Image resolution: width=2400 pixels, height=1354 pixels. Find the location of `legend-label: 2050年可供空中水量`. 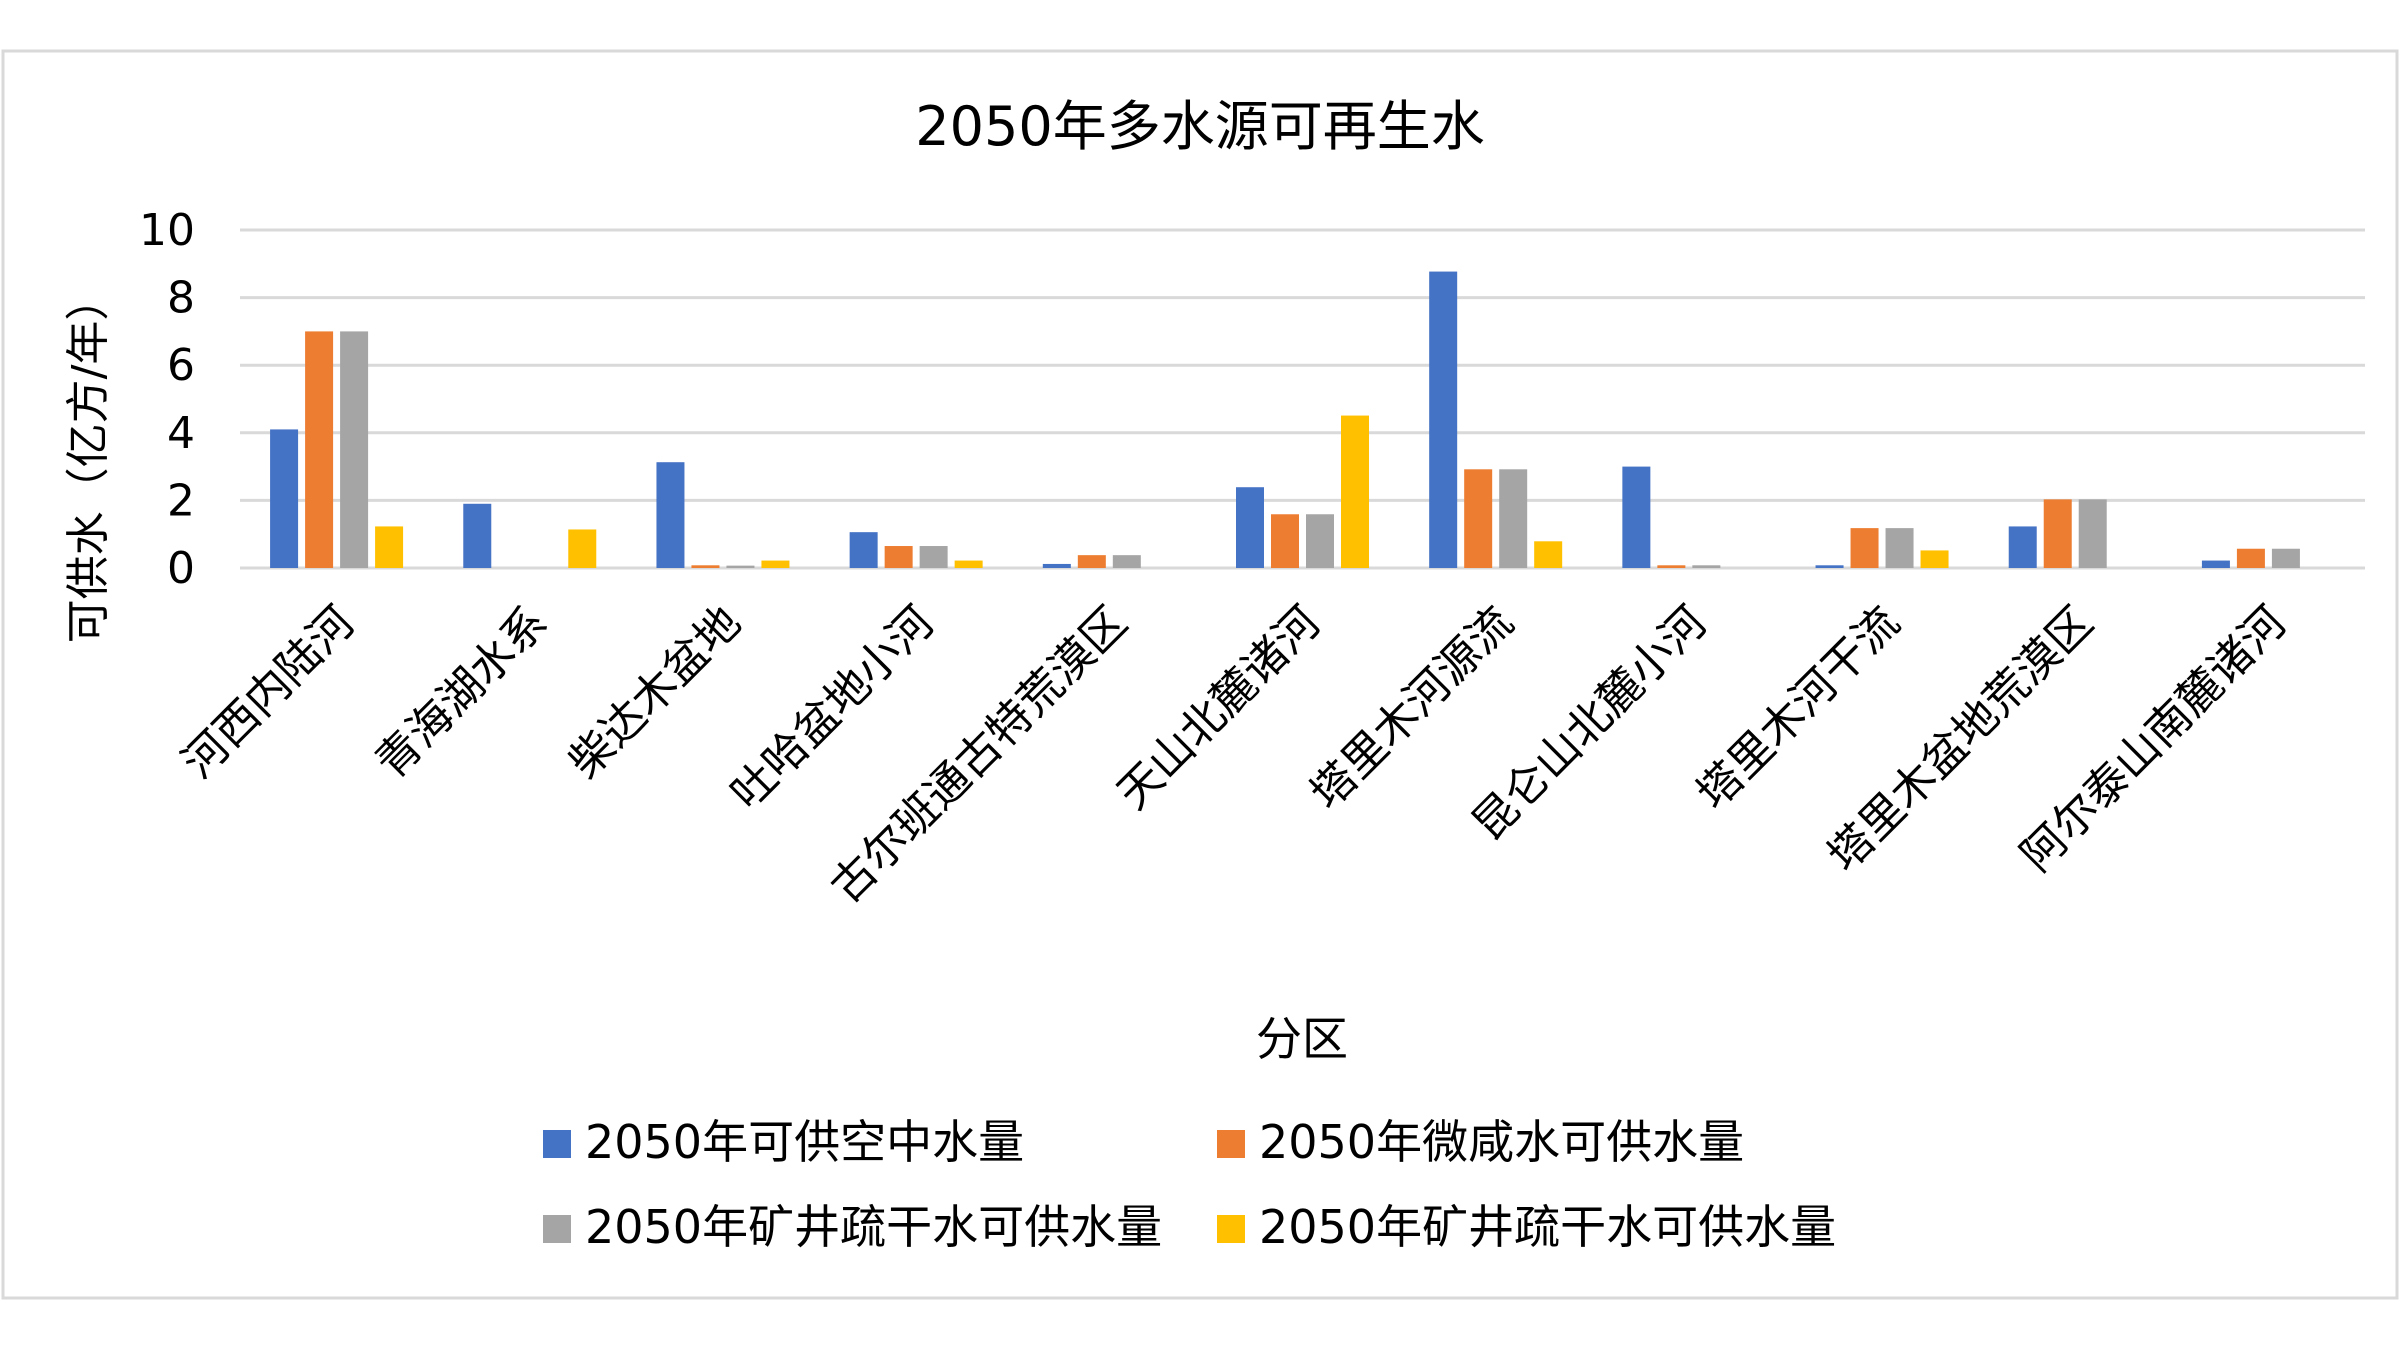

legend-label: 2050年可供空中水量 is located at coordinates (804, 1142).